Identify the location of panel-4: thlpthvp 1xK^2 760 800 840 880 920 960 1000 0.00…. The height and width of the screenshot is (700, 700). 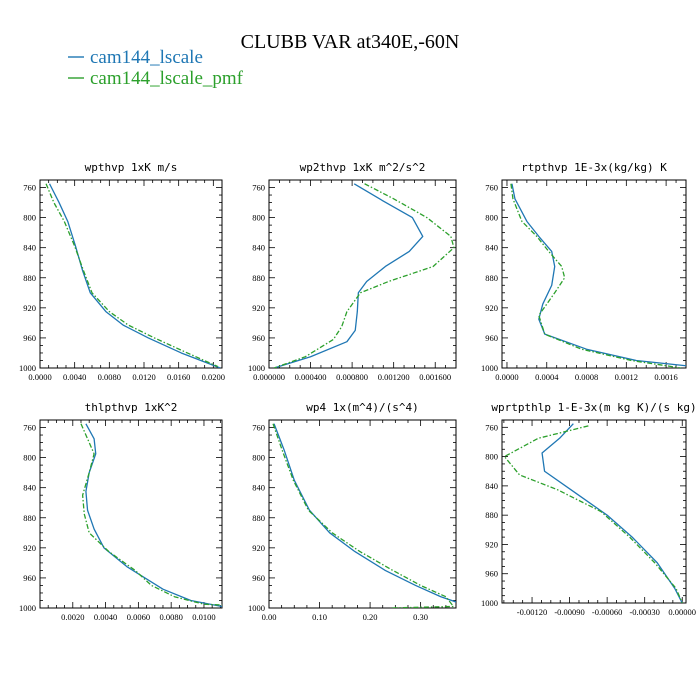
(121, 511).